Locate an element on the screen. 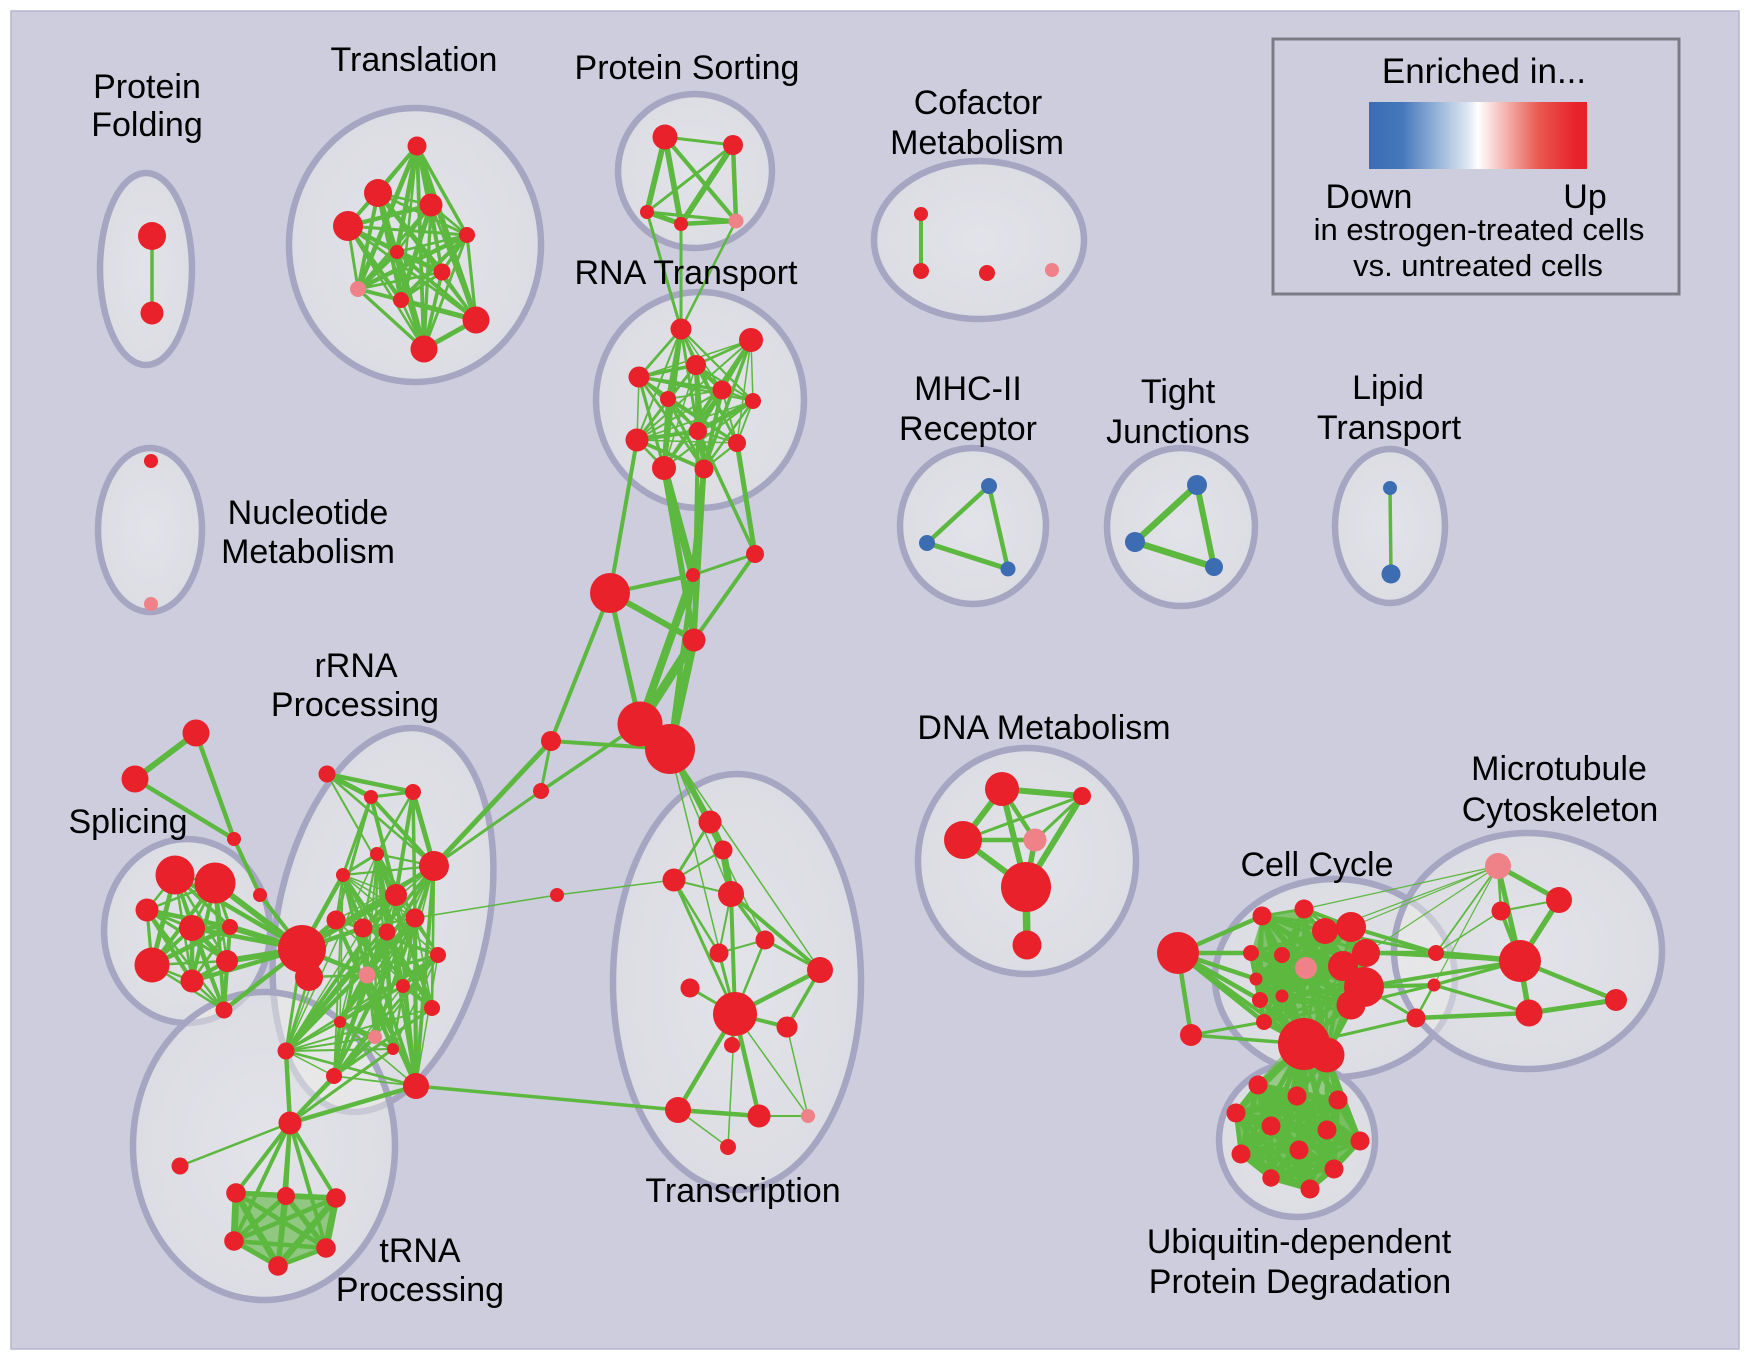  svg-text: Down is located at coordinates (1369, 197).